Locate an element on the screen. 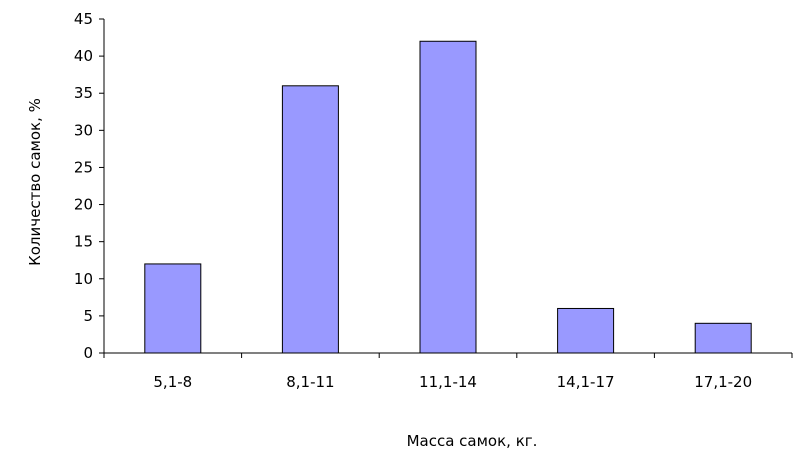 Image resolution: width=794 pixels, height=453 pixels. y-tick-label: 15 is located at coordinates (83, 242).